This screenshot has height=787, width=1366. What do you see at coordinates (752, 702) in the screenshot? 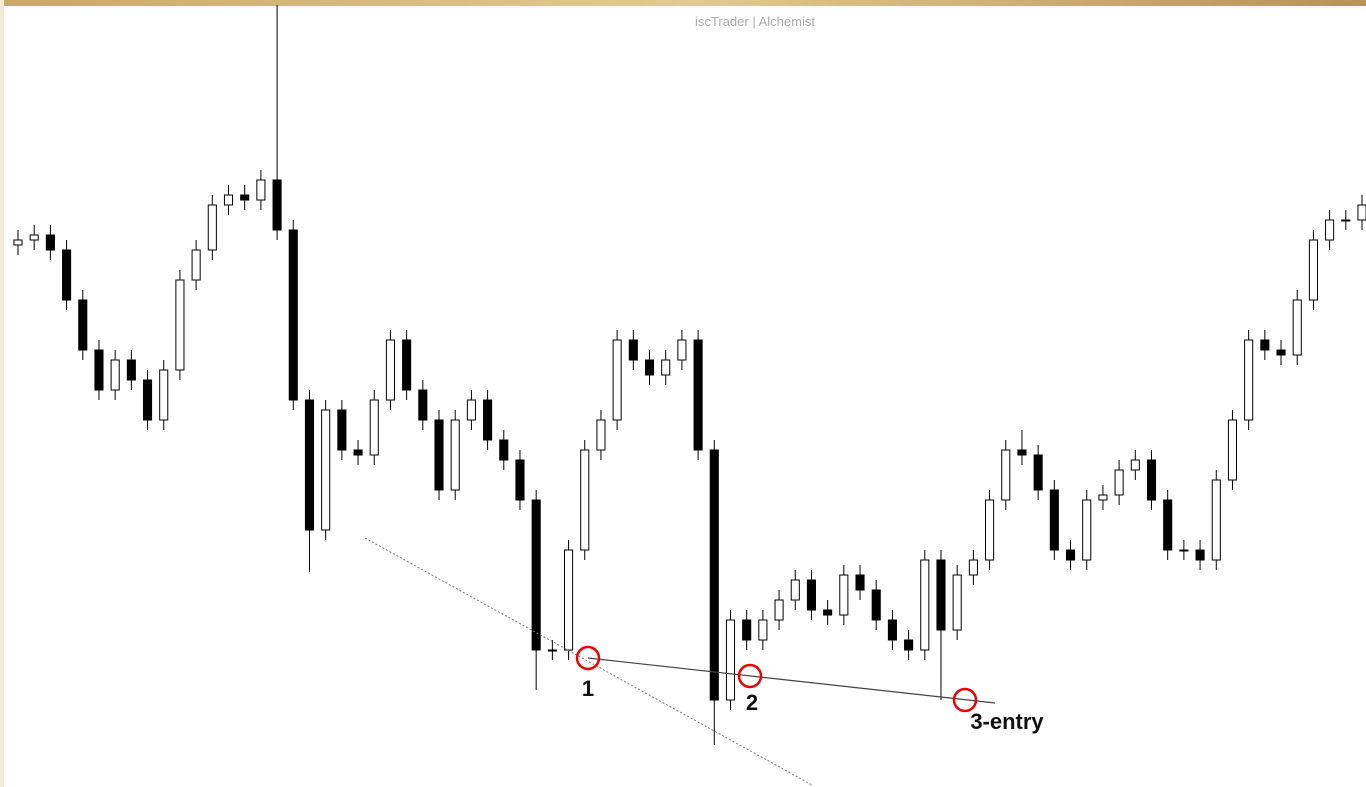
I see `annotation: 2` at bounding box center [752, 702].